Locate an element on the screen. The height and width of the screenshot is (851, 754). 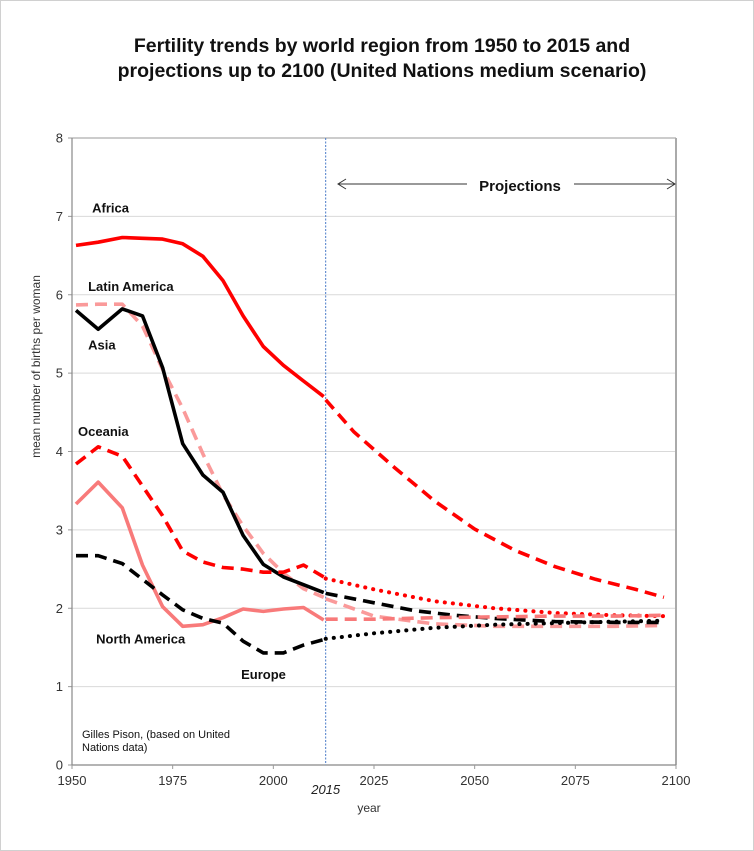
x-tick-label: 1975 is located at coordinates (172, 780).